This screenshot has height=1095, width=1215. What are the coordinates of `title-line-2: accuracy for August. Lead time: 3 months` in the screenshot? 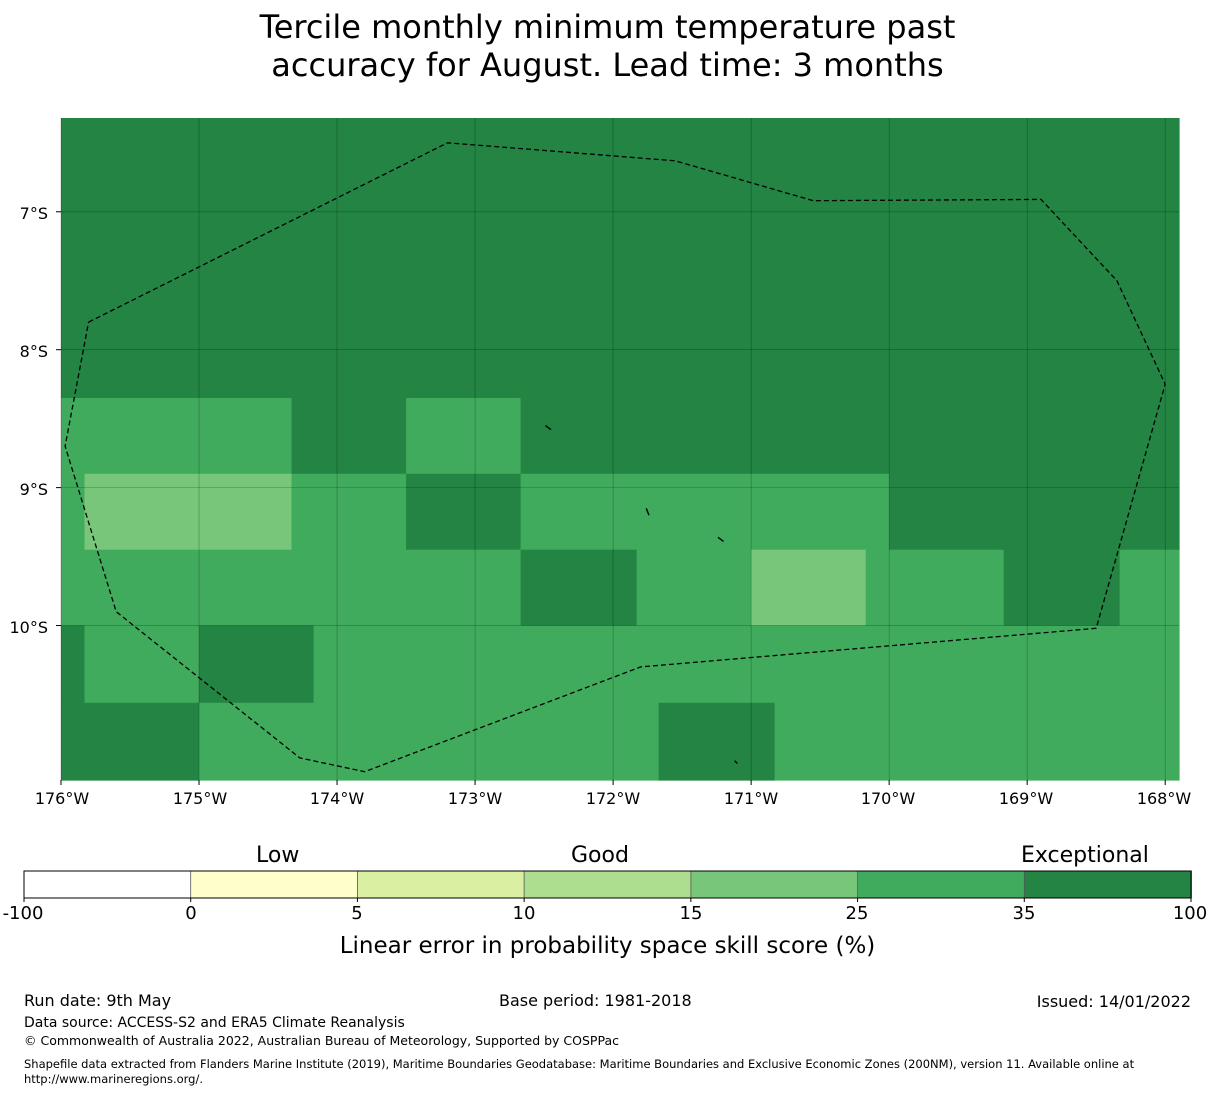 It's located at (607, 65).